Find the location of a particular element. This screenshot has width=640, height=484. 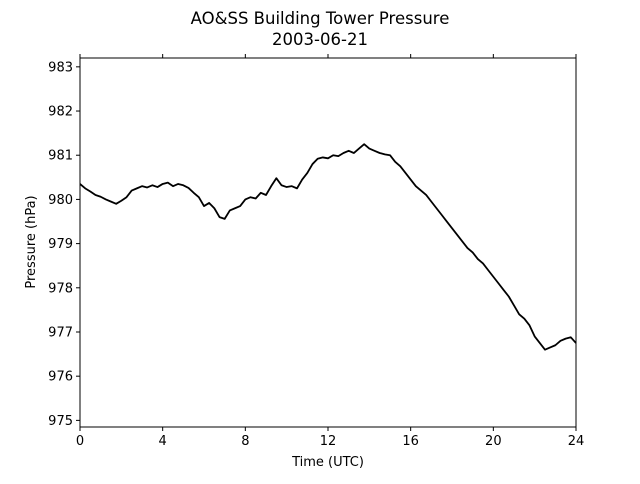

y-tick-label: 980 is located at coordinates (60, 200).